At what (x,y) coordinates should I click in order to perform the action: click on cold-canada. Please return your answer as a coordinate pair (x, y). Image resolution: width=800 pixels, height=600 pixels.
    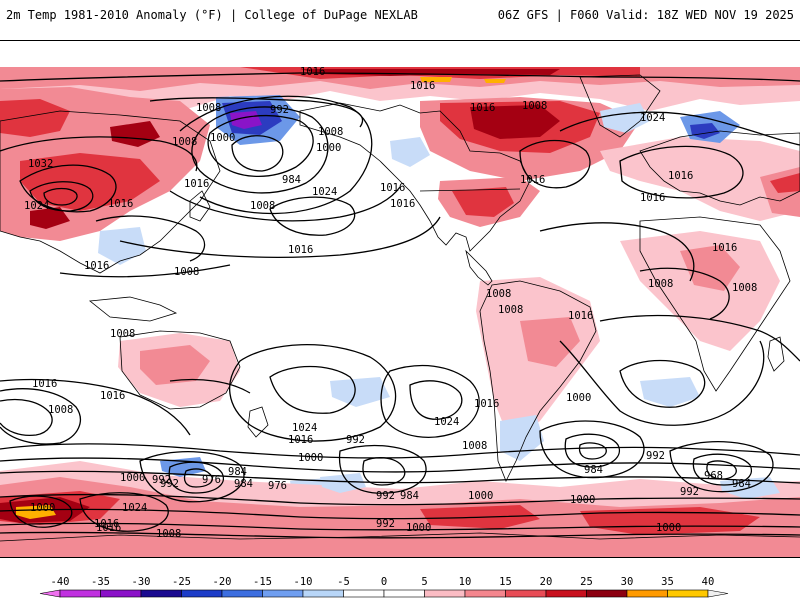
    Looking at the image, I should click on (410, 152).